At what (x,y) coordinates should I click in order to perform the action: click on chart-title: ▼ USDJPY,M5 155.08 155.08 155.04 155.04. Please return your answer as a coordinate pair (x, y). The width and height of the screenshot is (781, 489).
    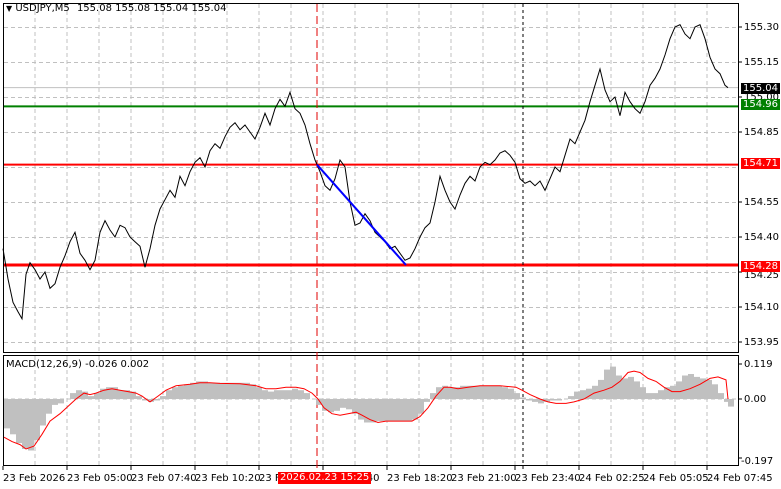
    Looking at the image, I should click on (116, 9).